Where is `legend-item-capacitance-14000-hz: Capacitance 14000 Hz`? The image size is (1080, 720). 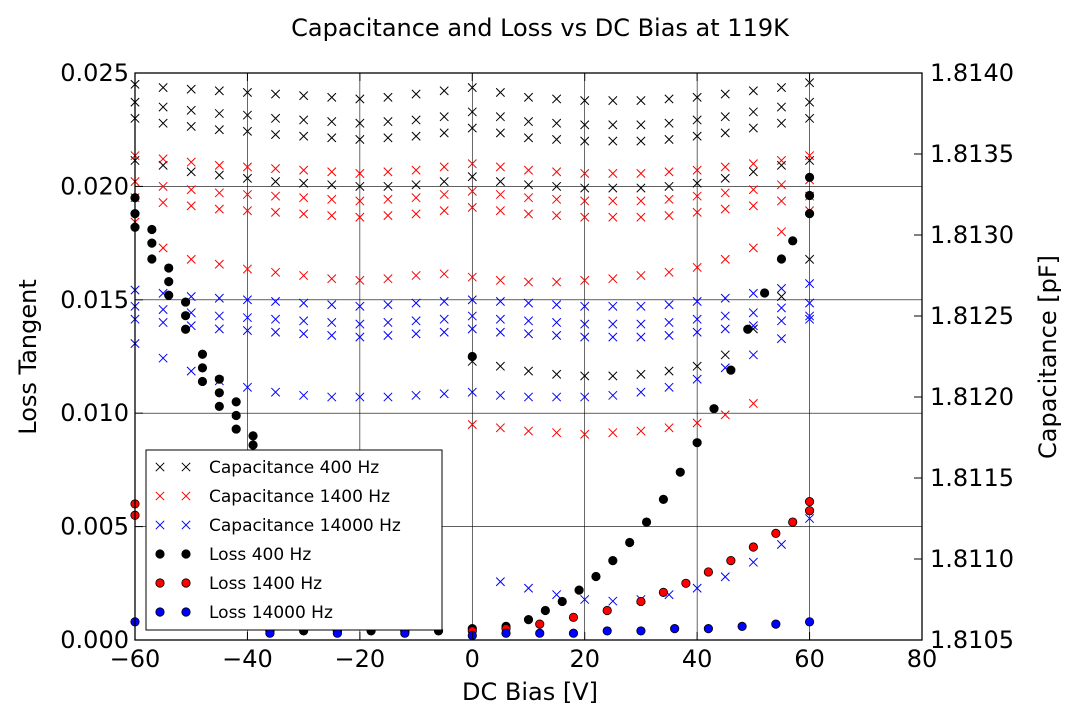 legend-item-capacitance-14000-hz: Capacitance 14000 Hz is located at coordinates (278, 526).